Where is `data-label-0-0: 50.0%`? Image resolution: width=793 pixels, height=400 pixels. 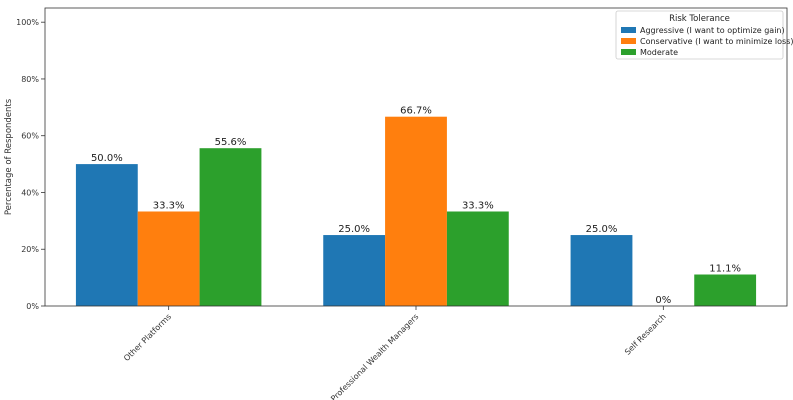
data-label-0-0: 50.0% is located at coordinates (107, 158).